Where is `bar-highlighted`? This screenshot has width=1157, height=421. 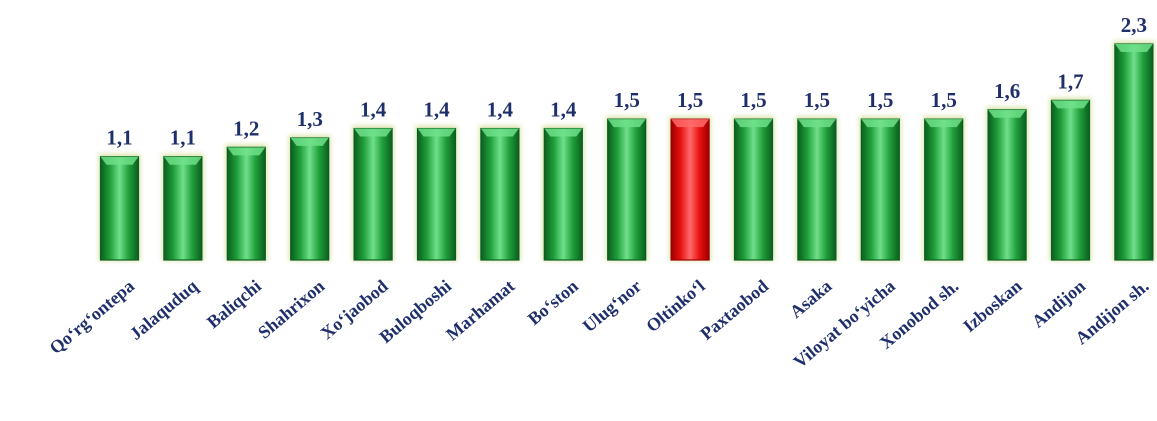 bar-highlighted is located at coordinates (690, 189).